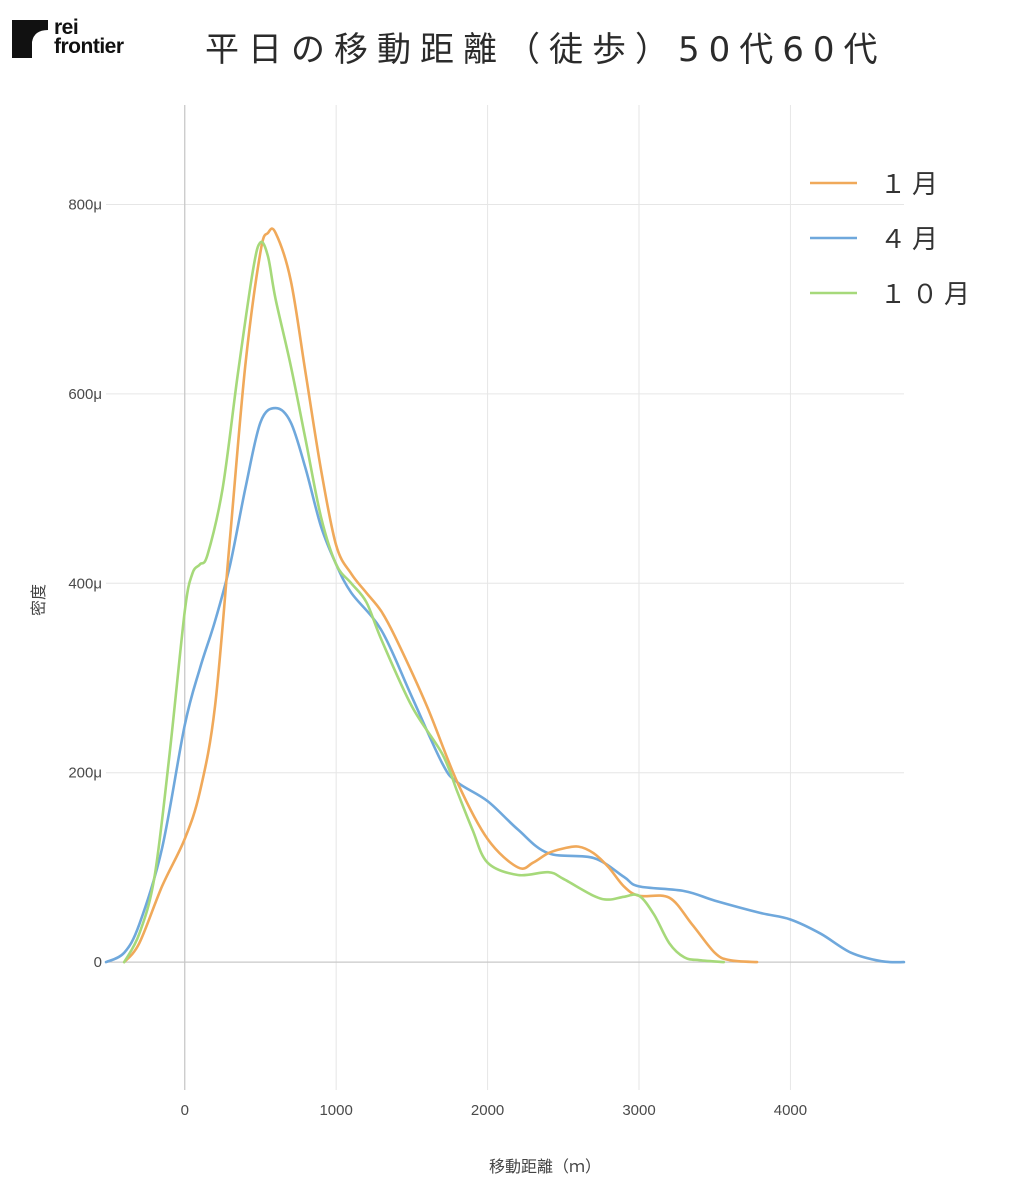  I want to click on y-tick-label: 800μ, so click(85, 204).